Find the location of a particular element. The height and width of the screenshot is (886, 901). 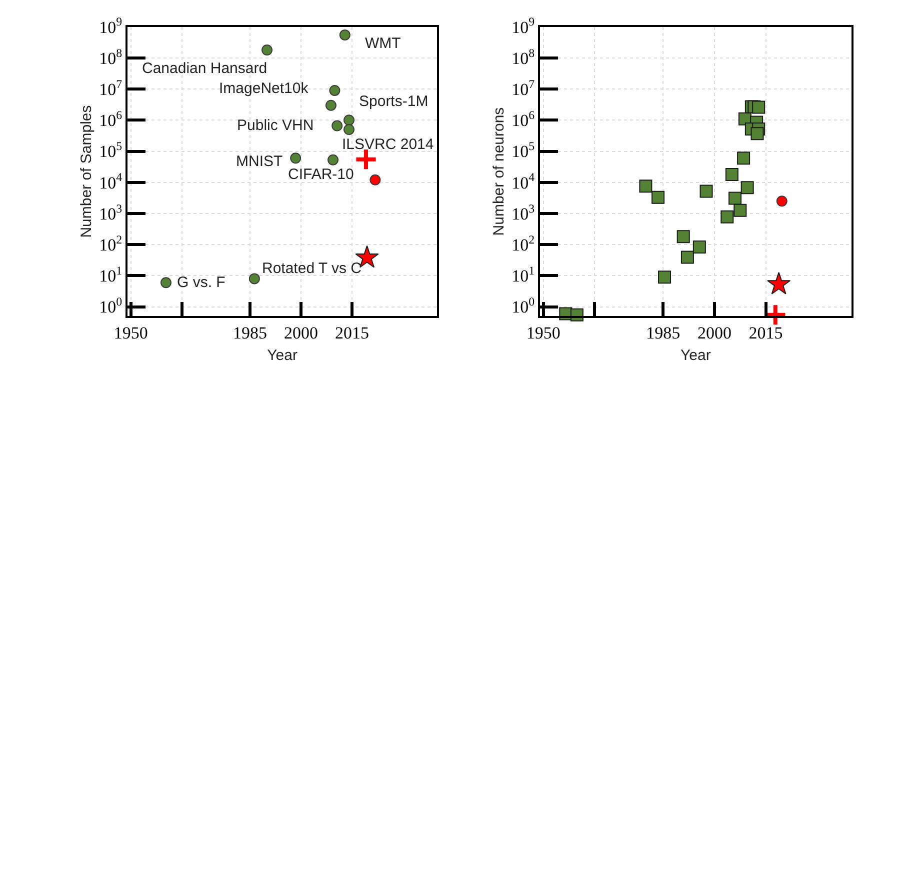

annotation: Public VHN is located at coordinates (275, 125).